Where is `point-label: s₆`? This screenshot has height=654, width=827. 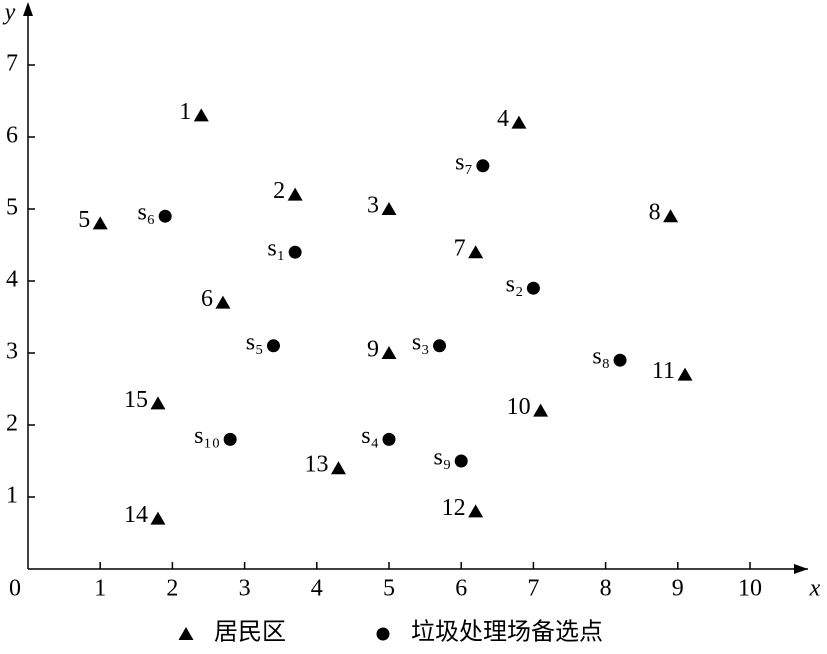 point-label: s₆ is located at coordinates (146, 213).